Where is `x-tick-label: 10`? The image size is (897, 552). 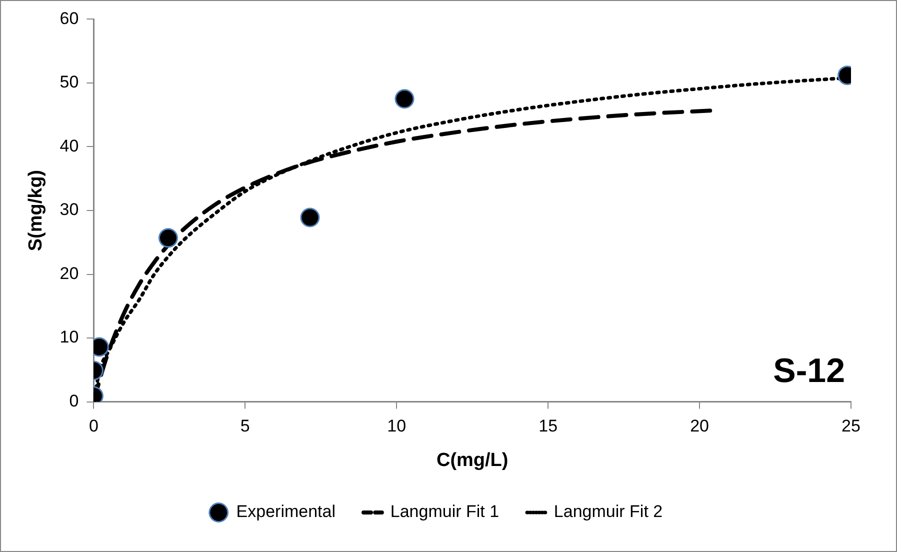
x-tick-label: 10 is located at coordinates (396, 426).